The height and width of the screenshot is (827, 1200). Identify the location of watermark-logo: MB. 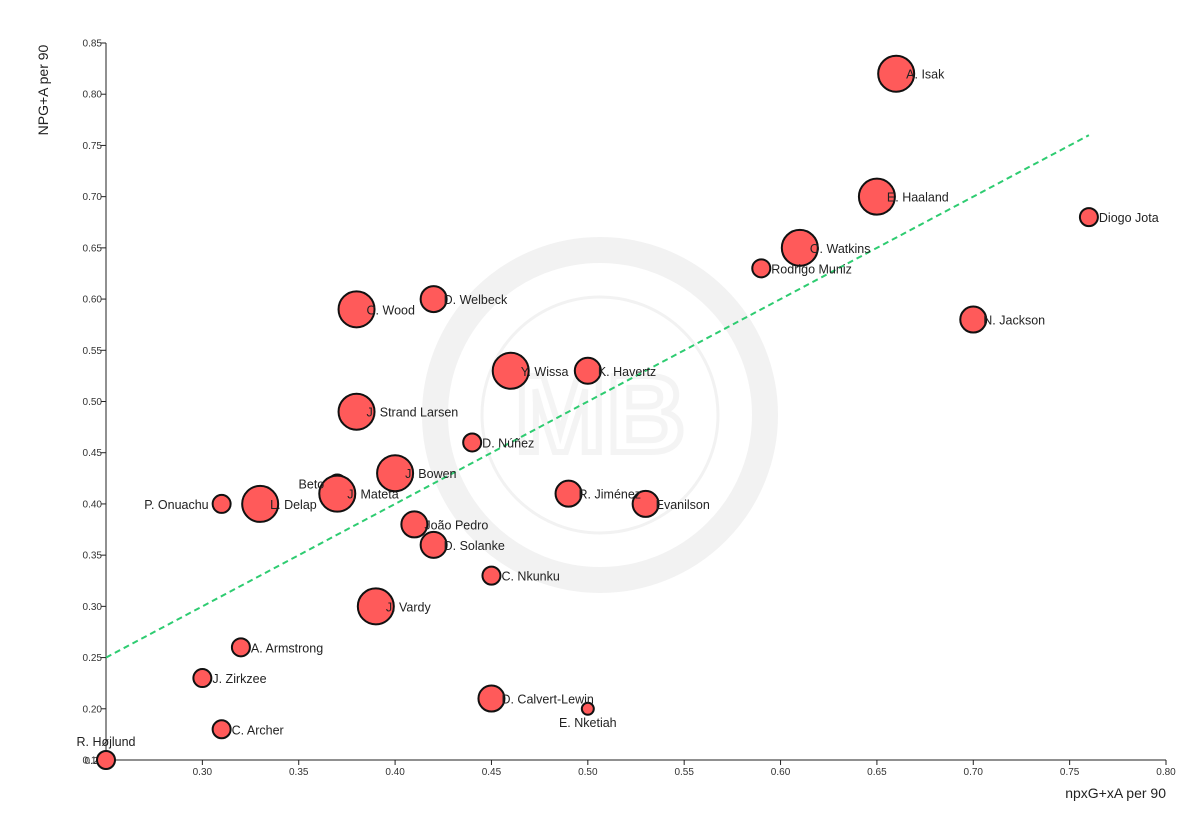
(600, 415).